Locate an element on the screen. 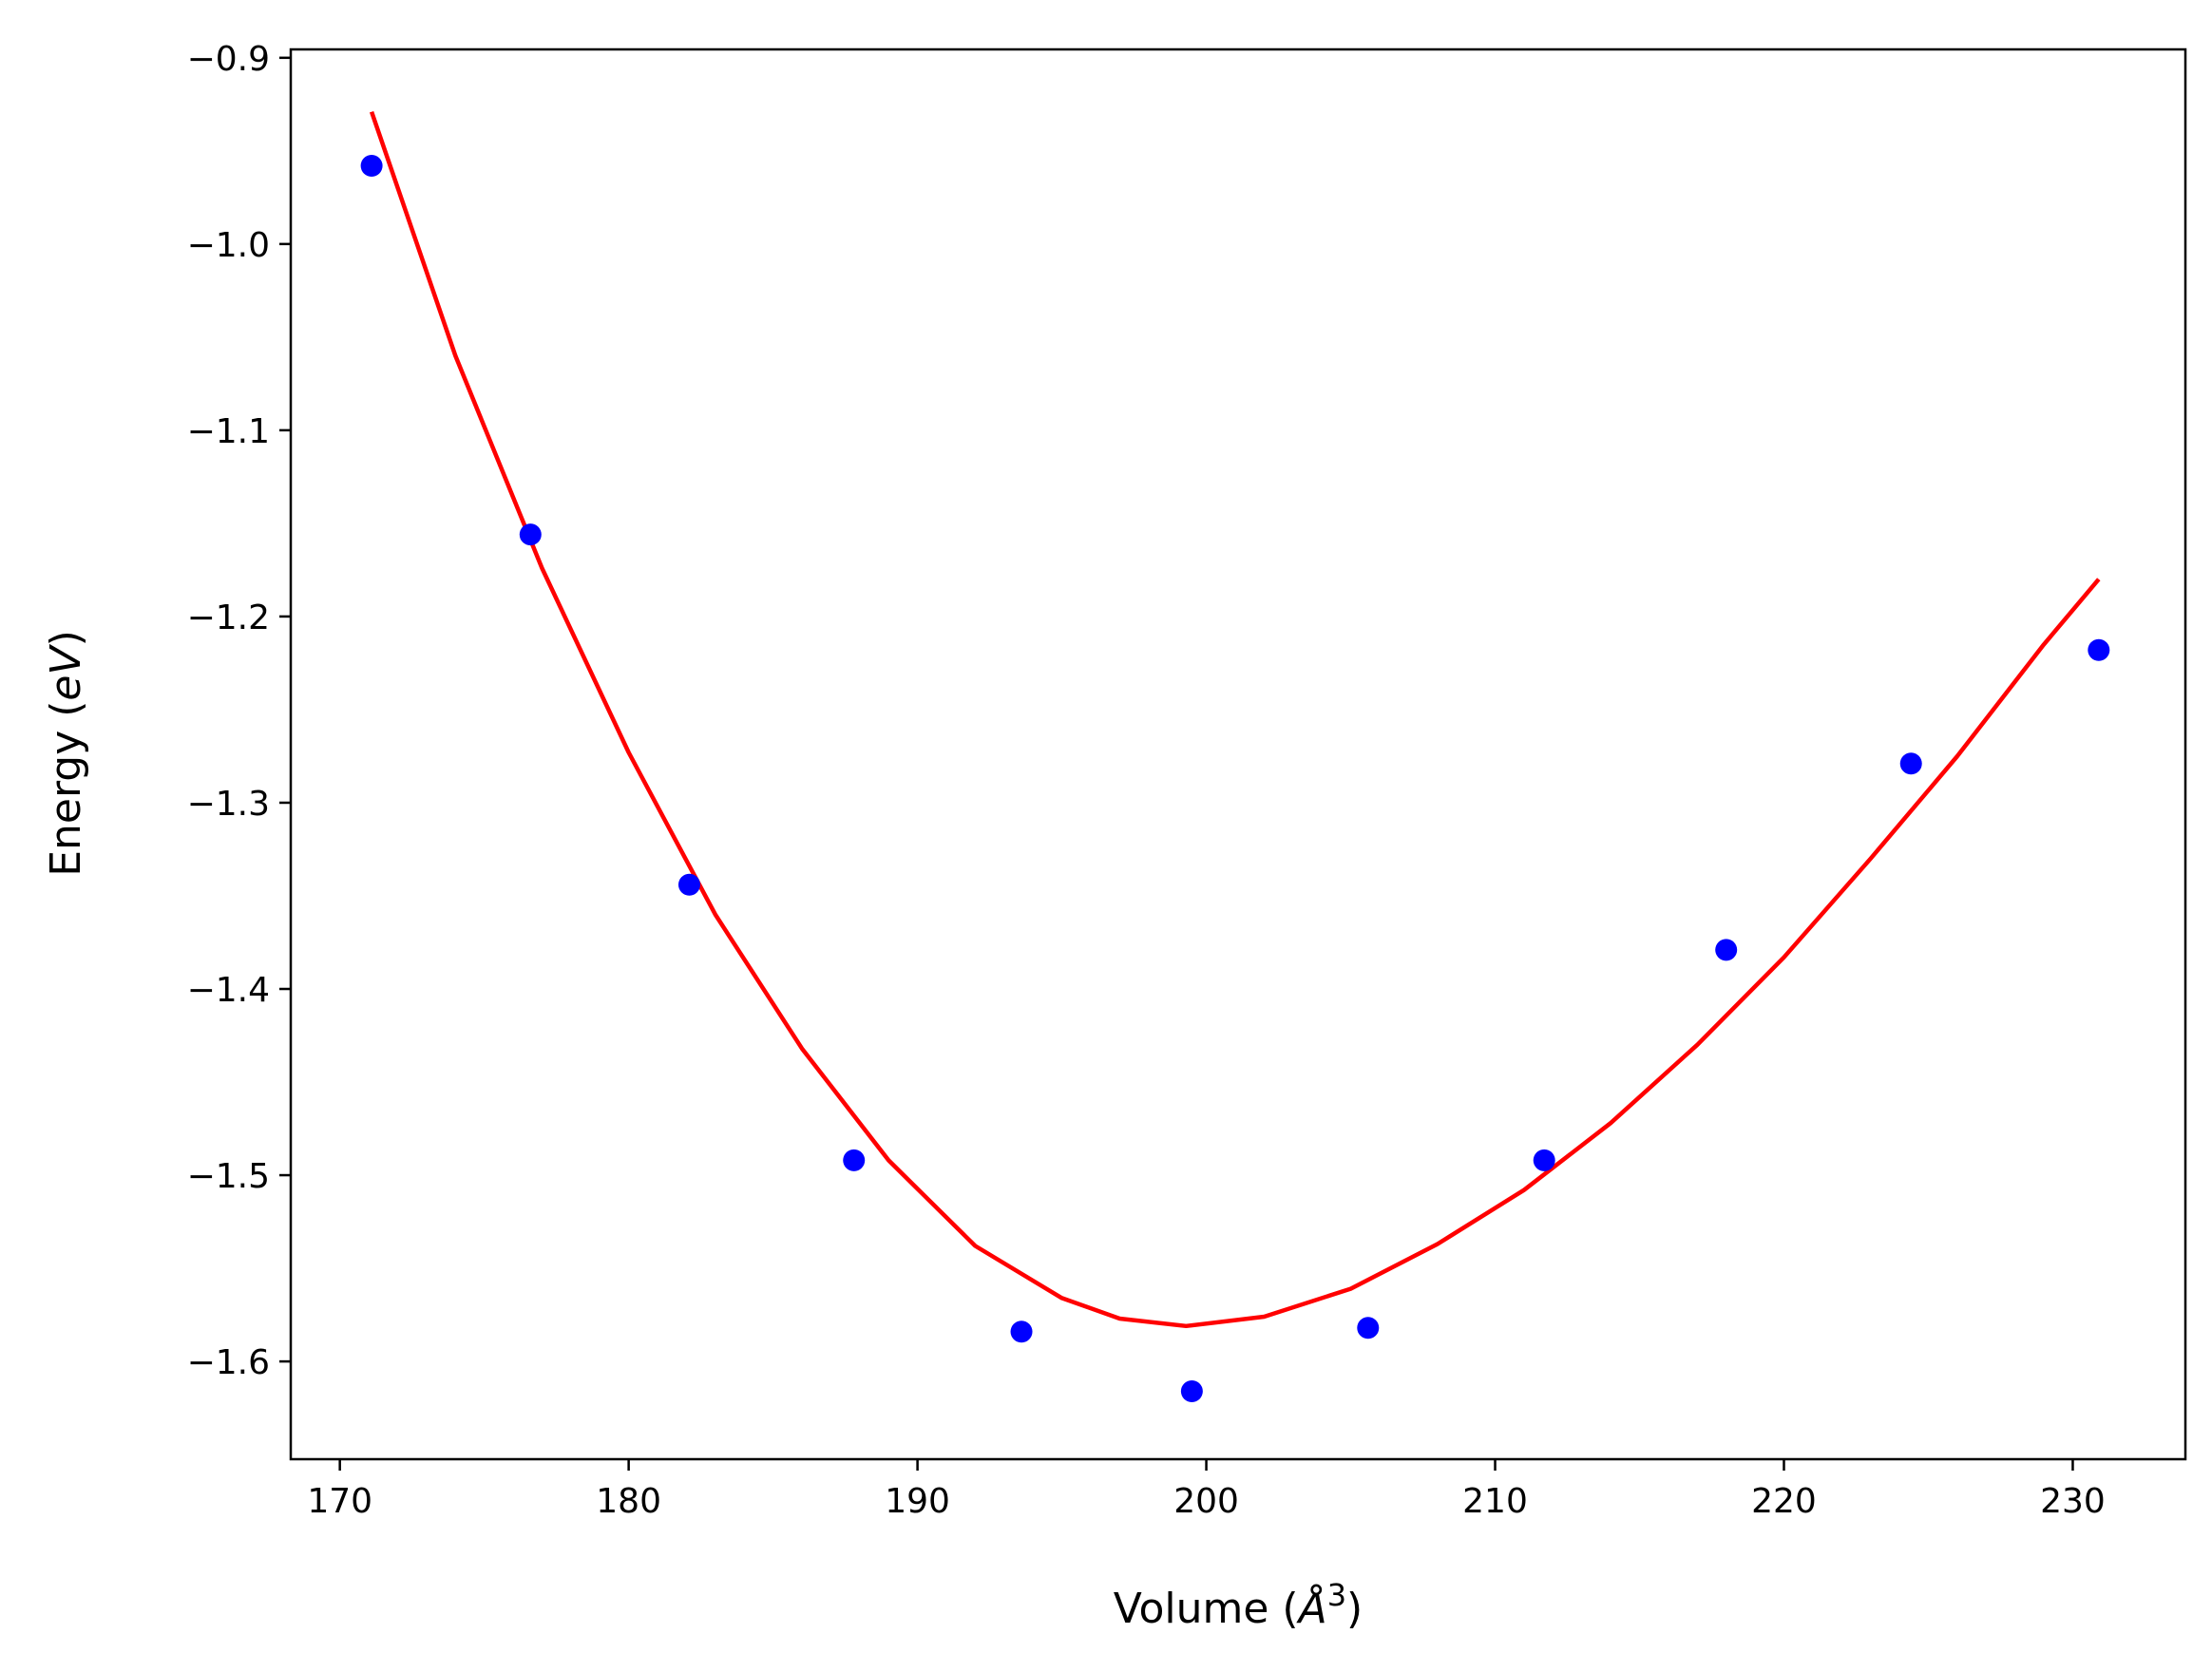  y-tick-label: −1.3 is located at coordinates (229, 804).